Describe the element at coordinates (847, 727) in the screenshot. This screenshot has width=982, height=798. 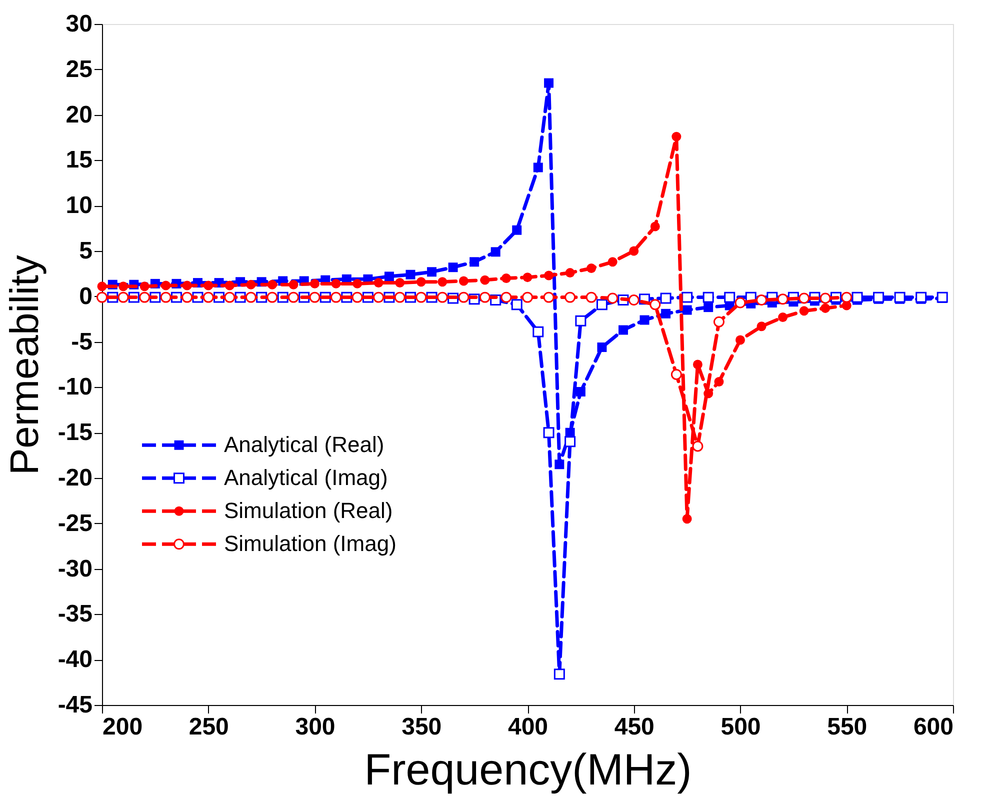
I see `x-tick-label: 550` at that location.